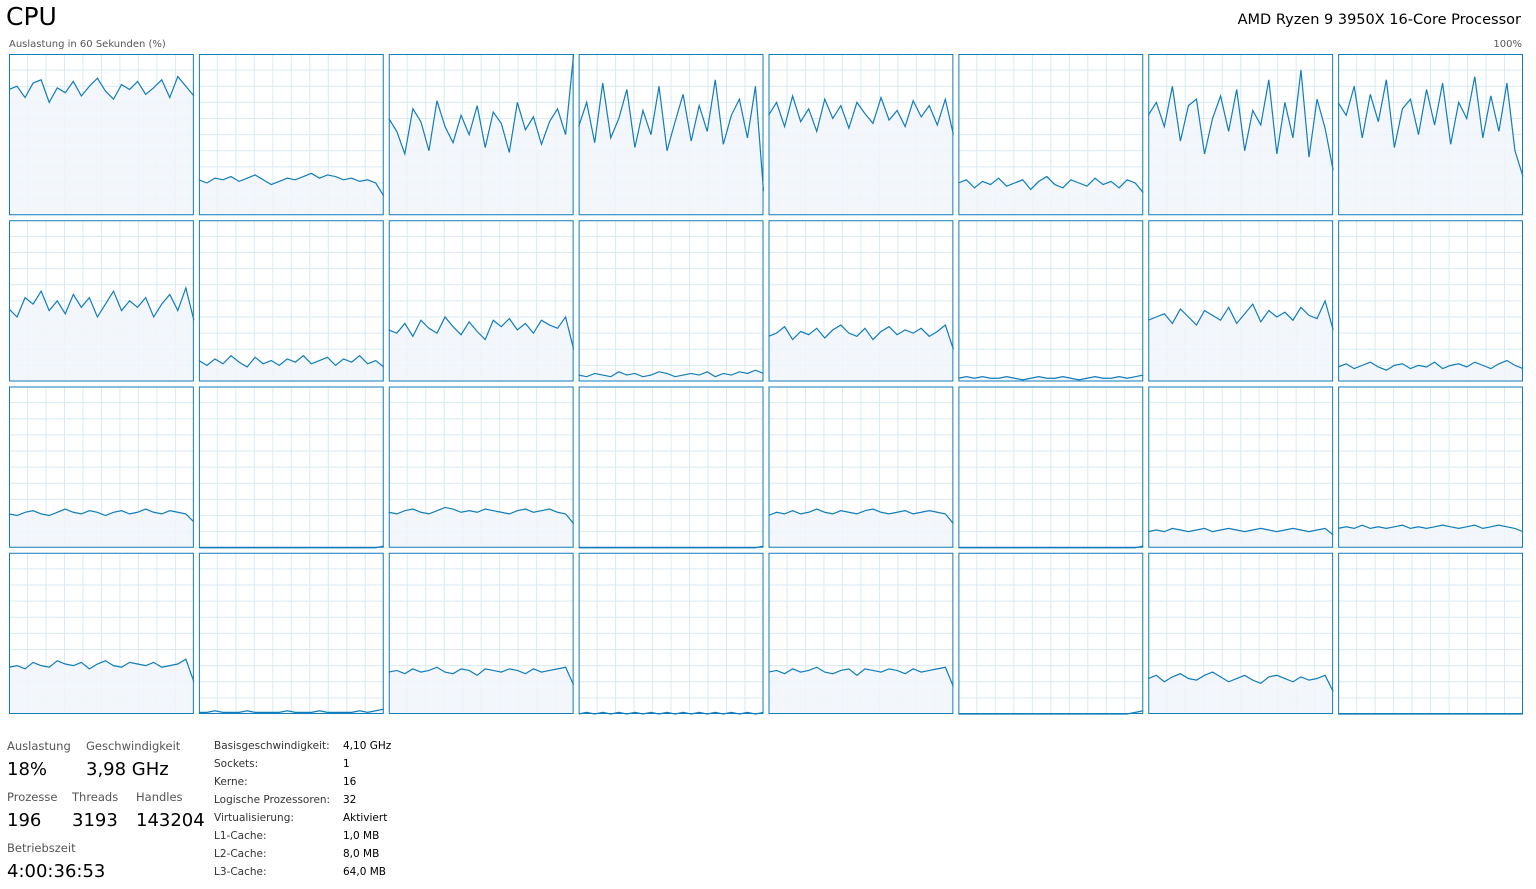  I want to click on stat-label: Threads, so click(95, 797).